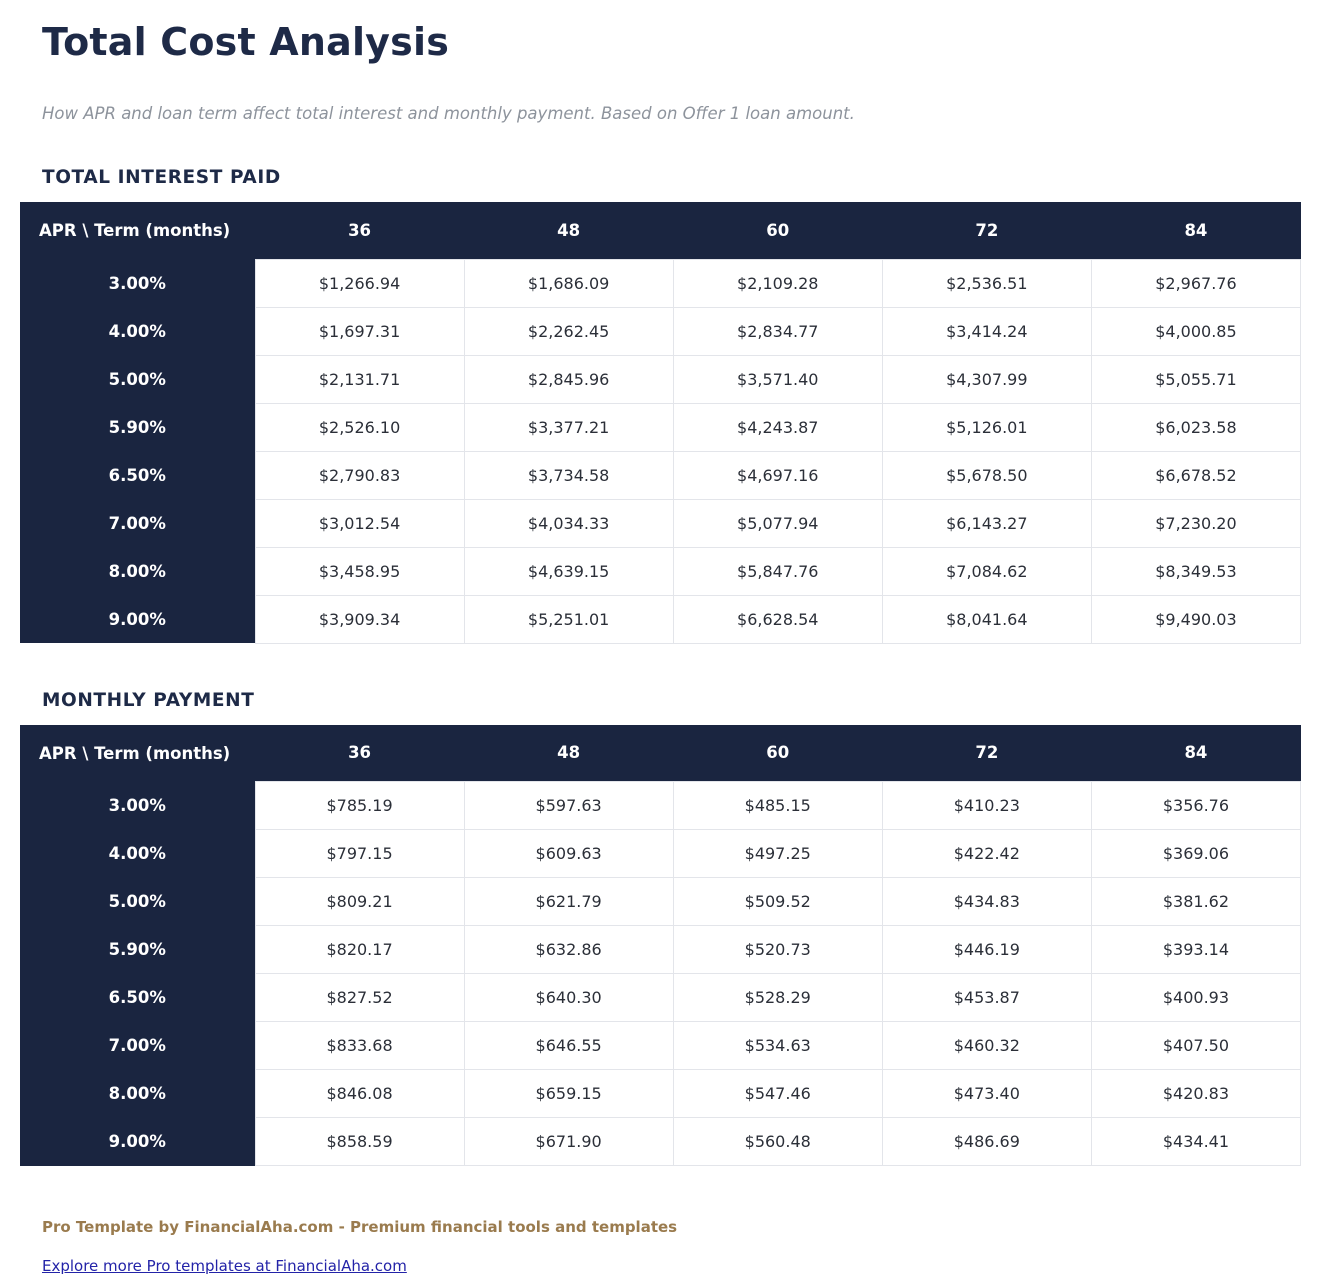 The height and width of the screenshot is (1288, 1321). What do you see at coordinates (359, 805) in the screenshot?
I see `value-cell: $785.19` at bounding box center [359, 805].